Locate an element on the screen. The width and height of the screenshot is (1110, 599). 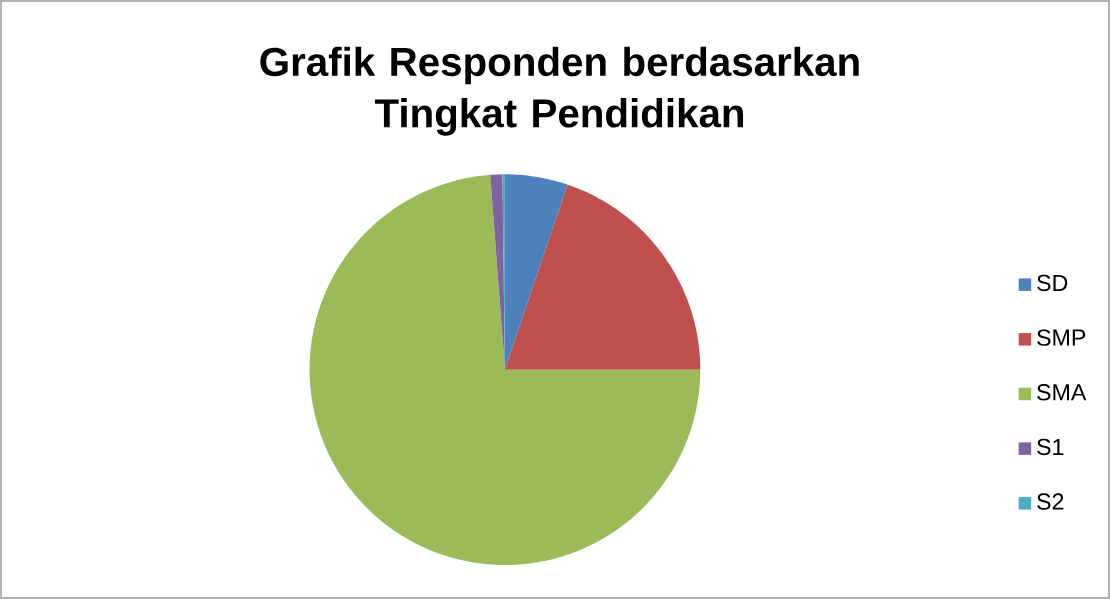
chart-title: Grafik Responden berdasarkan Tingkat Pendidikan is located at coordinates (559, 91).